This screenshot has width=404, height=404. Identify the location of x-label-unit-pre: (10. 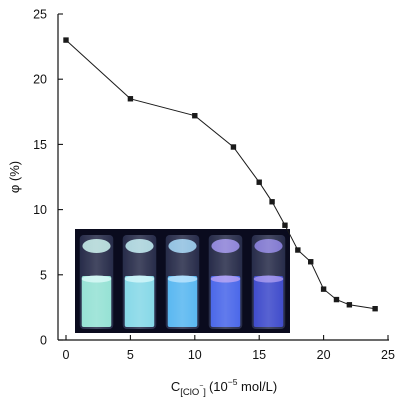
(218, 386).